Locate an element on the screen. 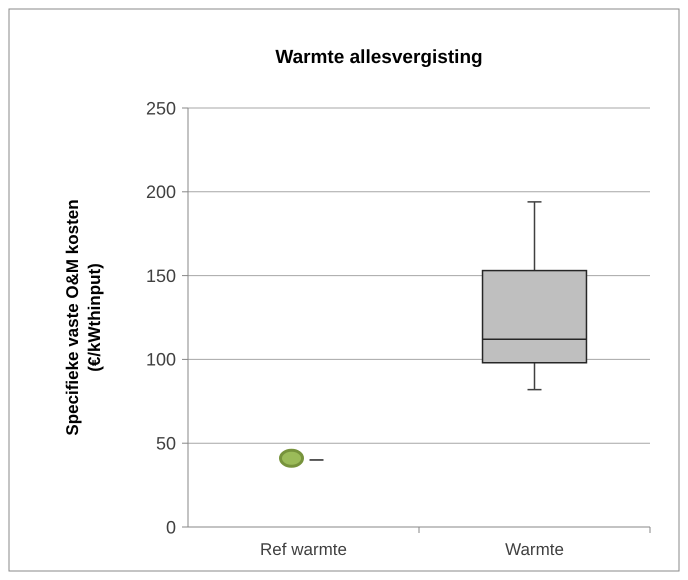 The height and width of the screenshot is (580, 688). x-tick-label: Warmte is located at coordinates (534, 549).